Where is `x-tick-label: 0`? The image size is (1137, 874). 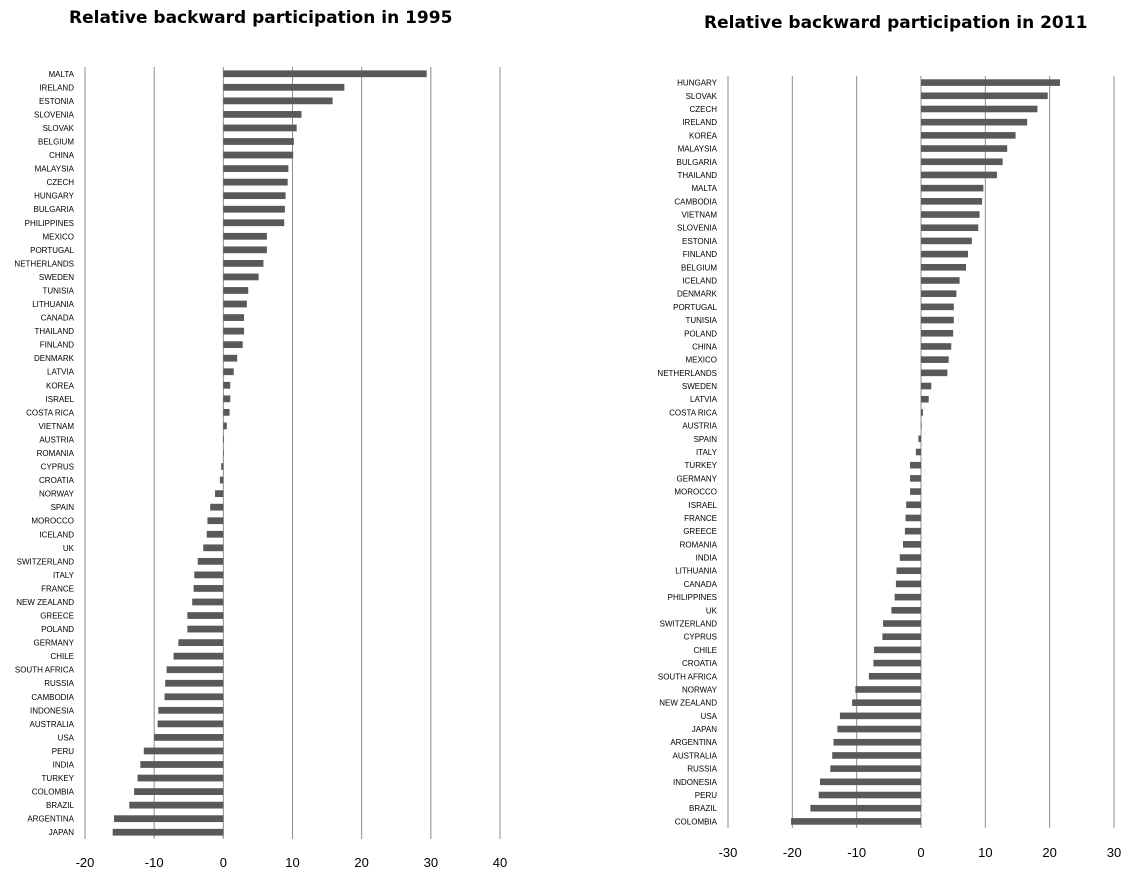 x-tick-label: 0 is located at coordinates (223, 862).